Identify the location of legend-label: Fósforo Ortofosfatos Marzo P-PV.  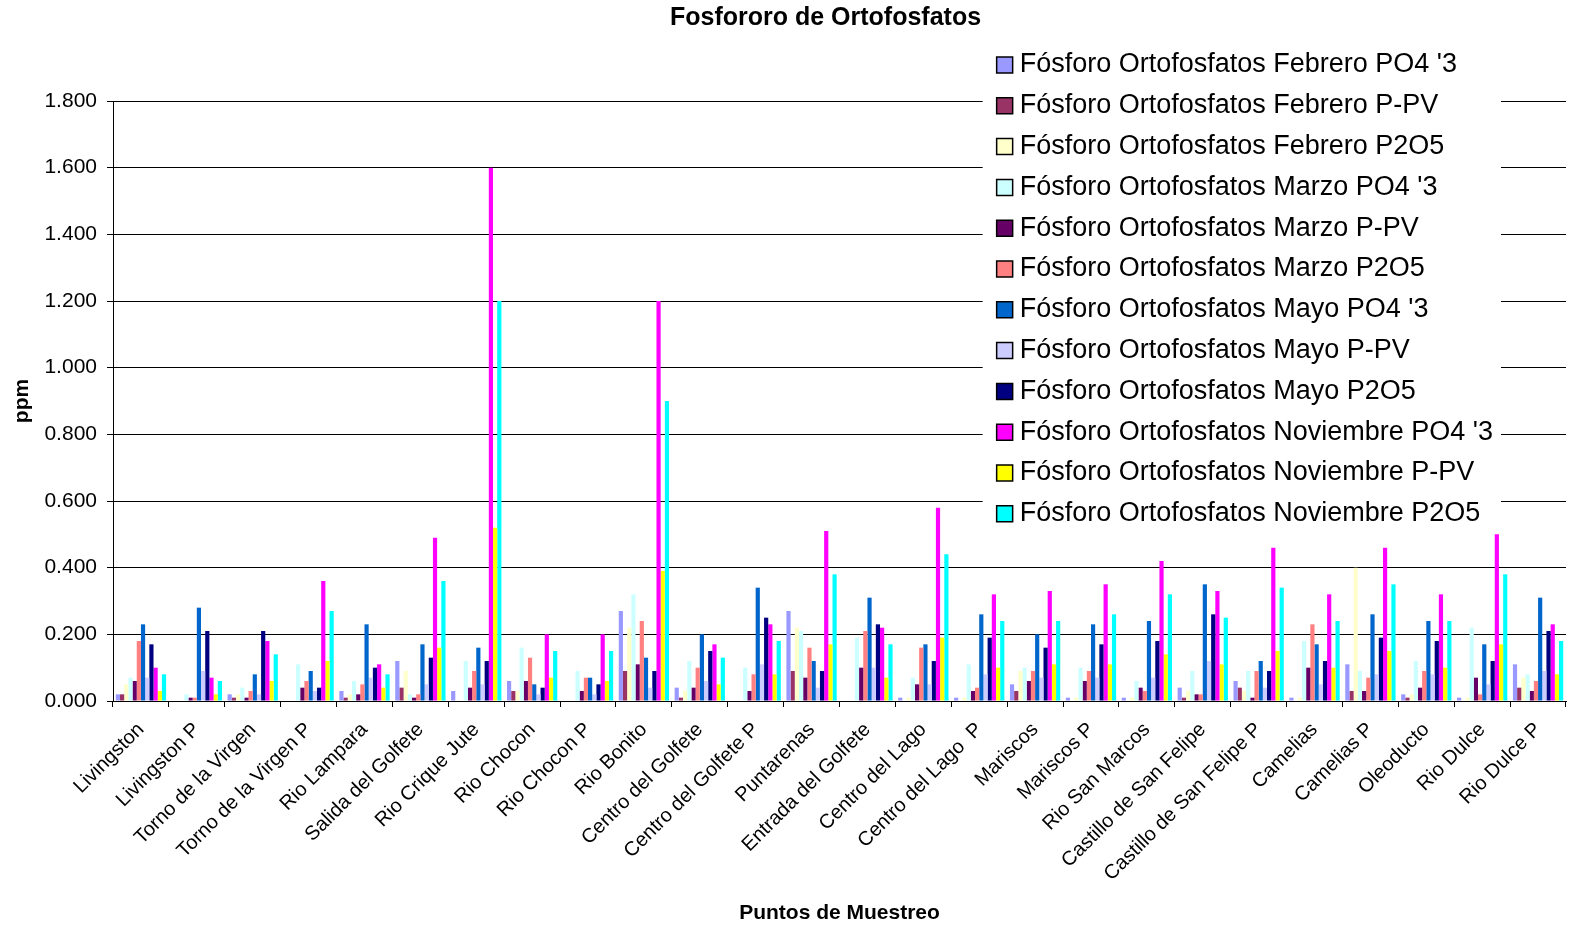
(1219, 226).